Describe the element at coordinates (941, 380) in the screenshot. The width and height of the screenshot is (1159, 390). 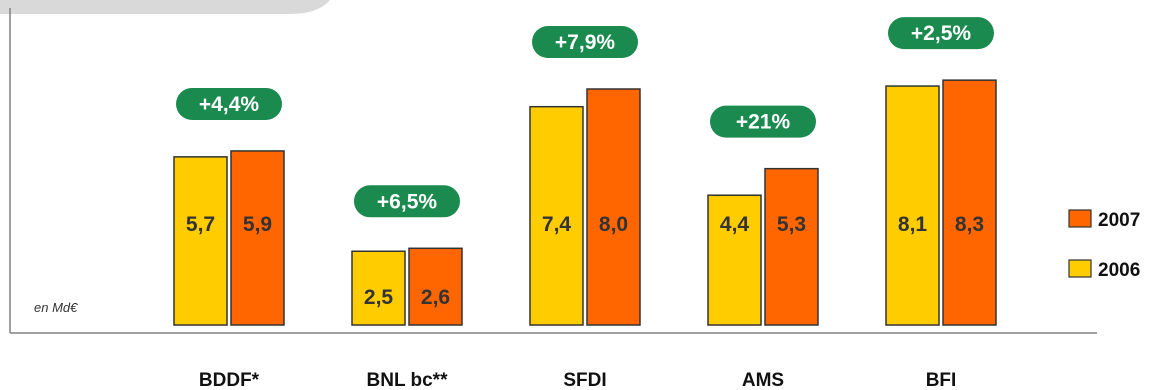
I see `category-label-4: BFI` at that location.